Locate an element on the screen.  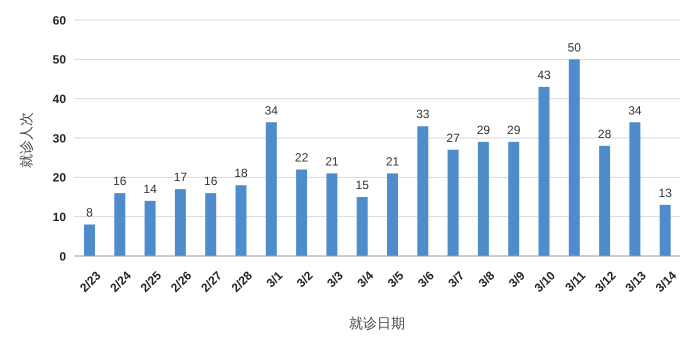
x-tick-label: 3/8 is located at coordinates (487, 279).